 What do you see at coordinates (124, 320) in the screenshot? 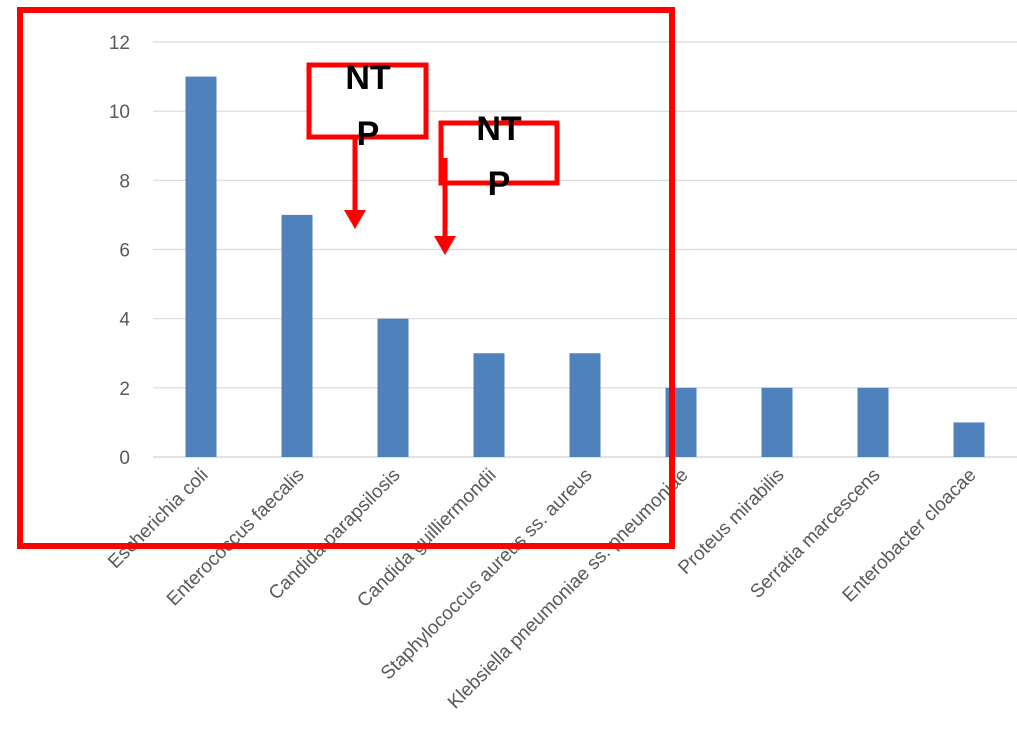
I see `y-tick-label: 4` at bounding box center [124, 320].